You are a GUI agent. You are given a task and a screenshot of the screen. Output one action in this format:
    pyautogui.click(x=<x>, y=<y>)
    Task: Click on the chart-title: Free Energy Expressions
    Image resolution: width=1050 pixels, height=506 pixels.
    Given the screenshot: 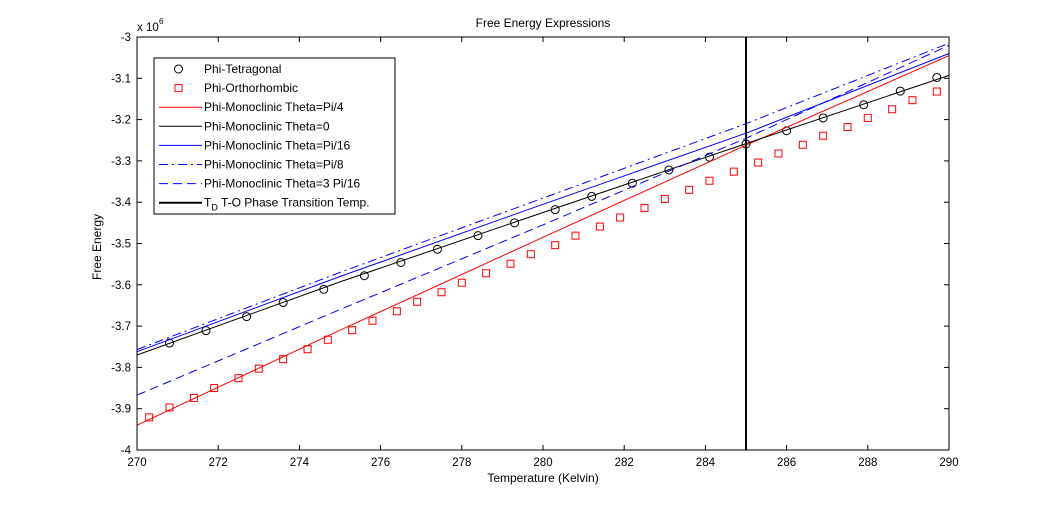 What is the action you would take?
    pyautogui.click(x=543, y=23)
    